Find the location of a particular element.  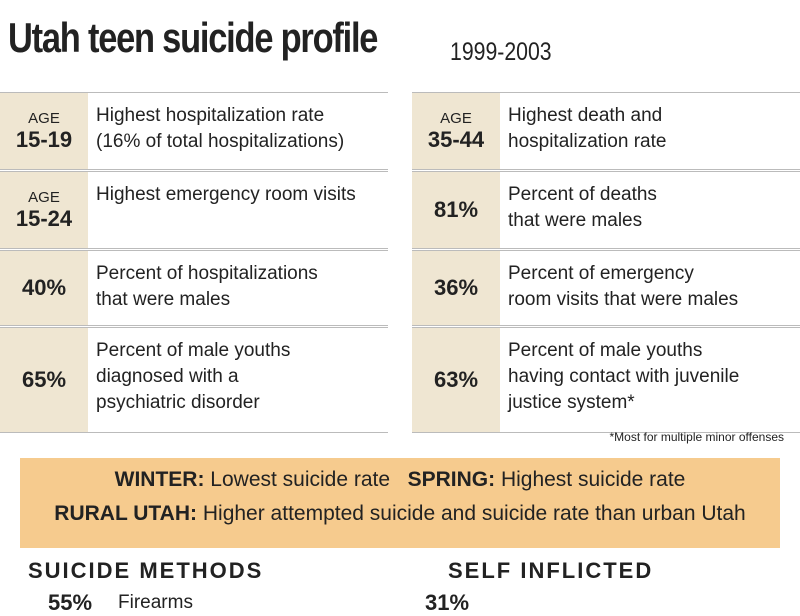

row: AGE 15-24 Highest emergency room visits is located at coordinates (194, 210).